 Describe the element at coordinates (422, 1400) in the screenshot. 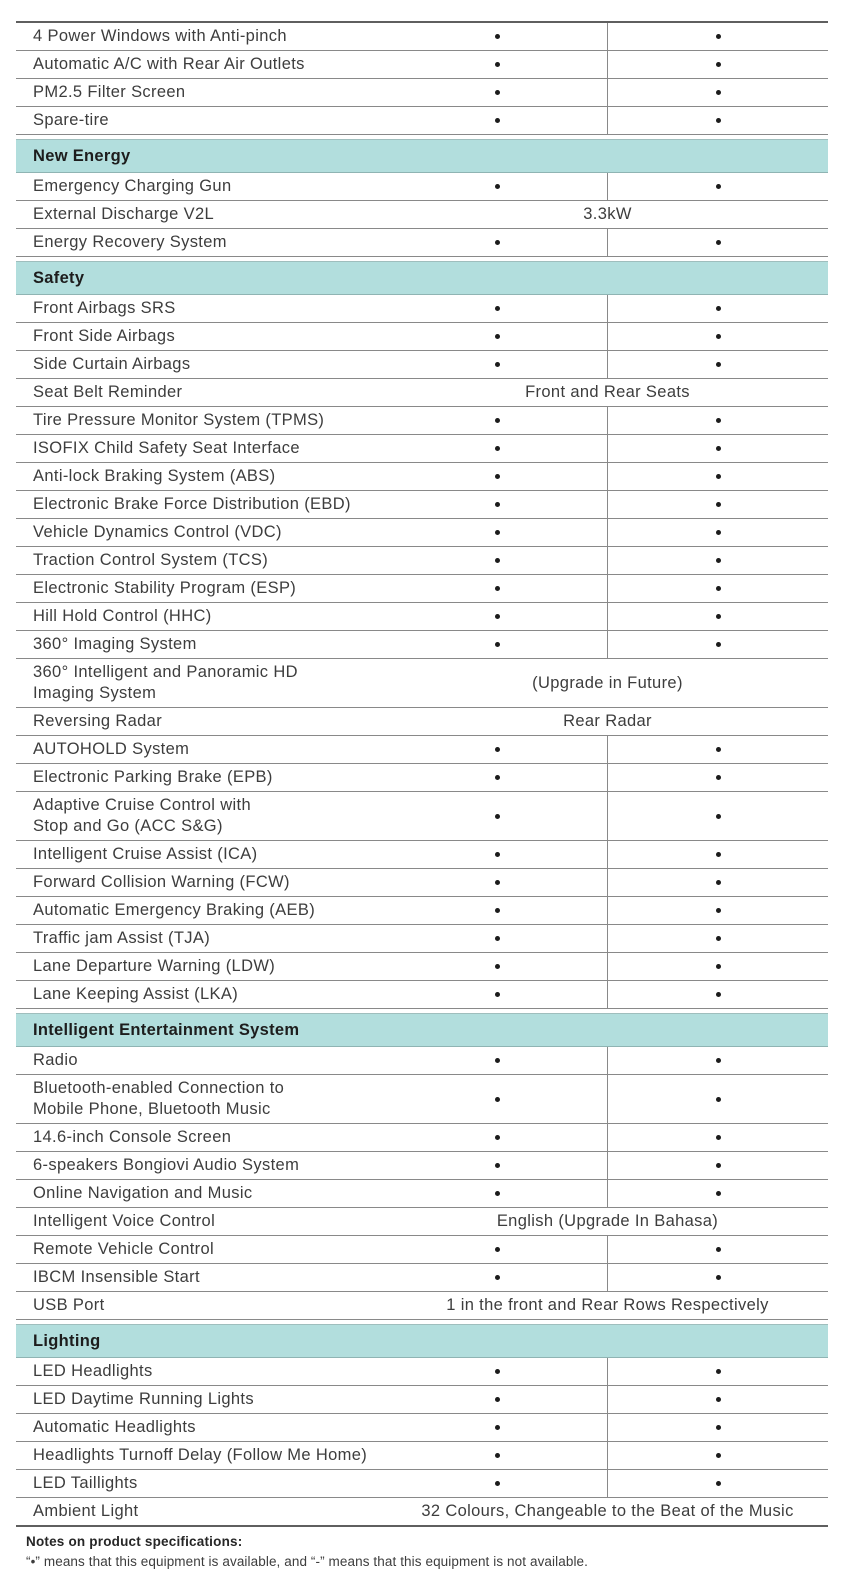

I see `table-row: LED Daytime Running Lights` at that location.